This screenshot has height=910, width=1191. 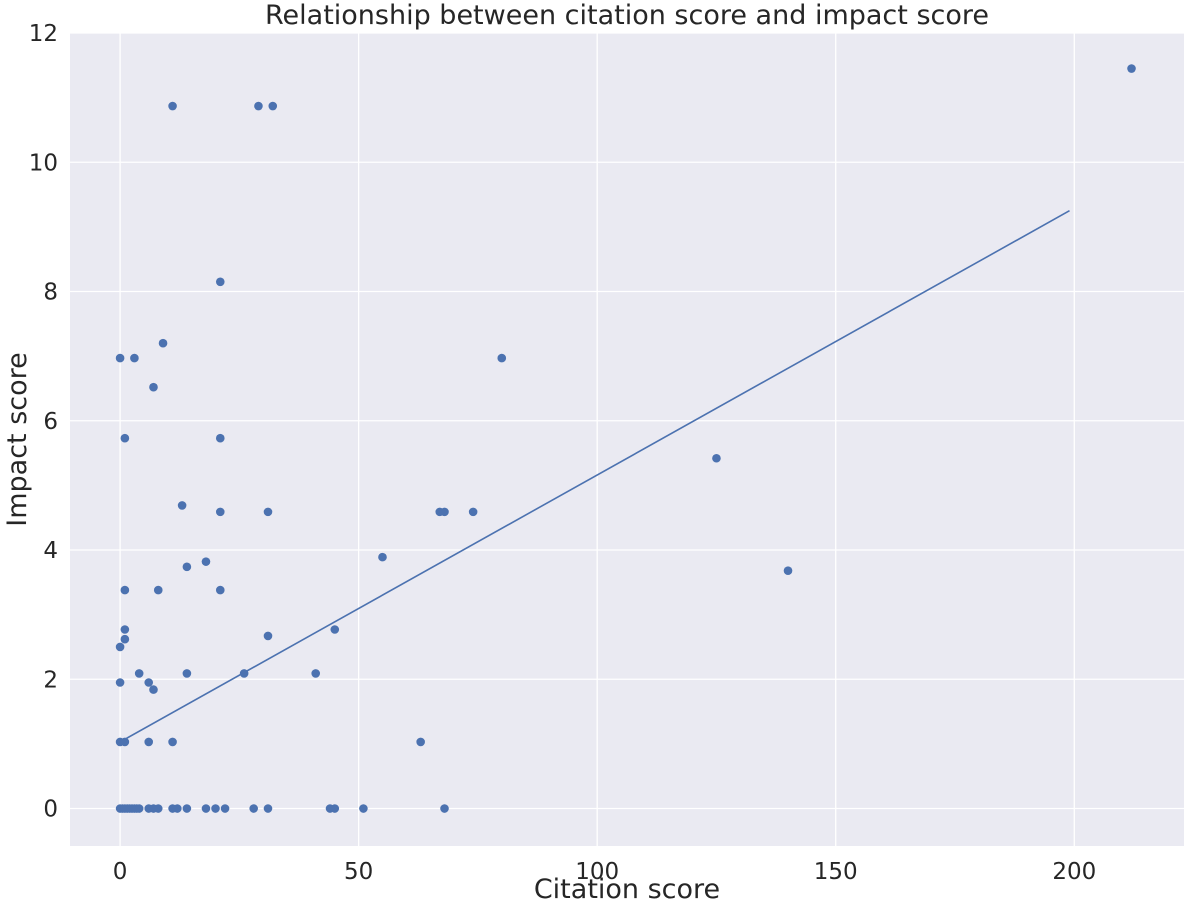 What do you see at coordinates (50, 293) in the screenshot?
I see `y-tick-label: 8` at bounding box center [50, 293].